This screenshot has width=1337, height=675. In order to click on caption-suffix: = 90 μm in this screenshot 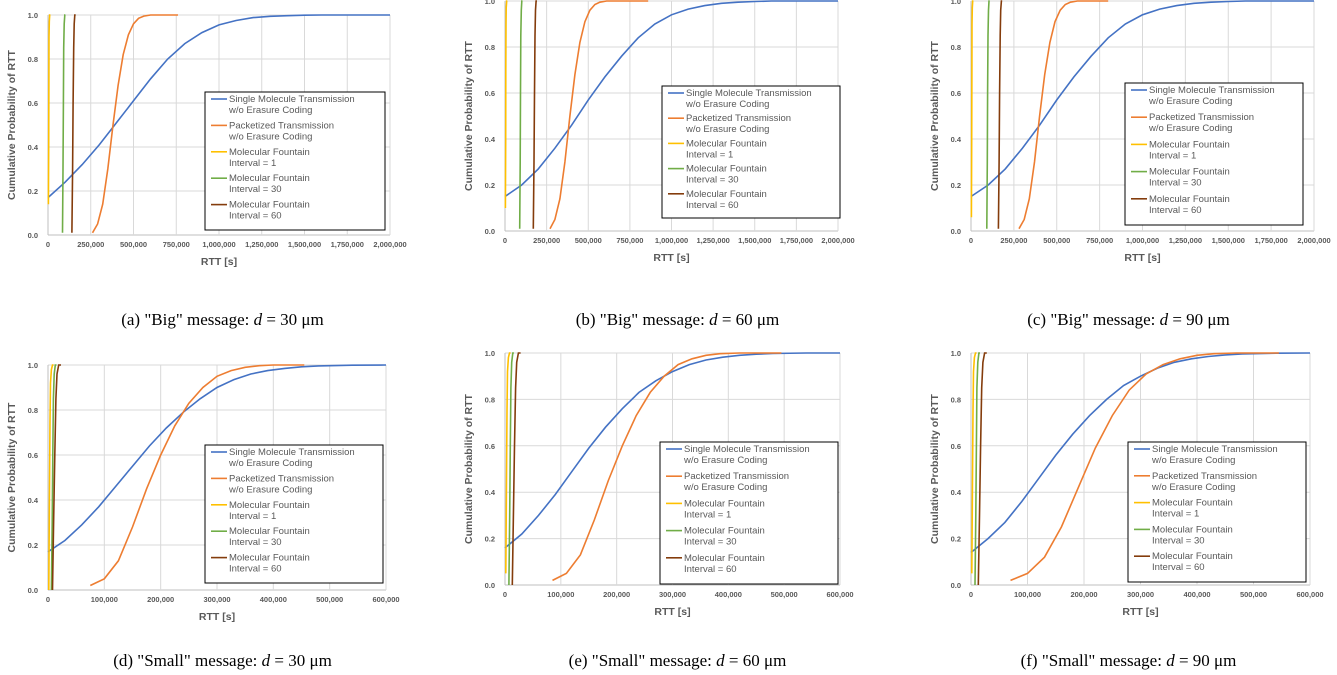, I will do `click(1205, 660)`.